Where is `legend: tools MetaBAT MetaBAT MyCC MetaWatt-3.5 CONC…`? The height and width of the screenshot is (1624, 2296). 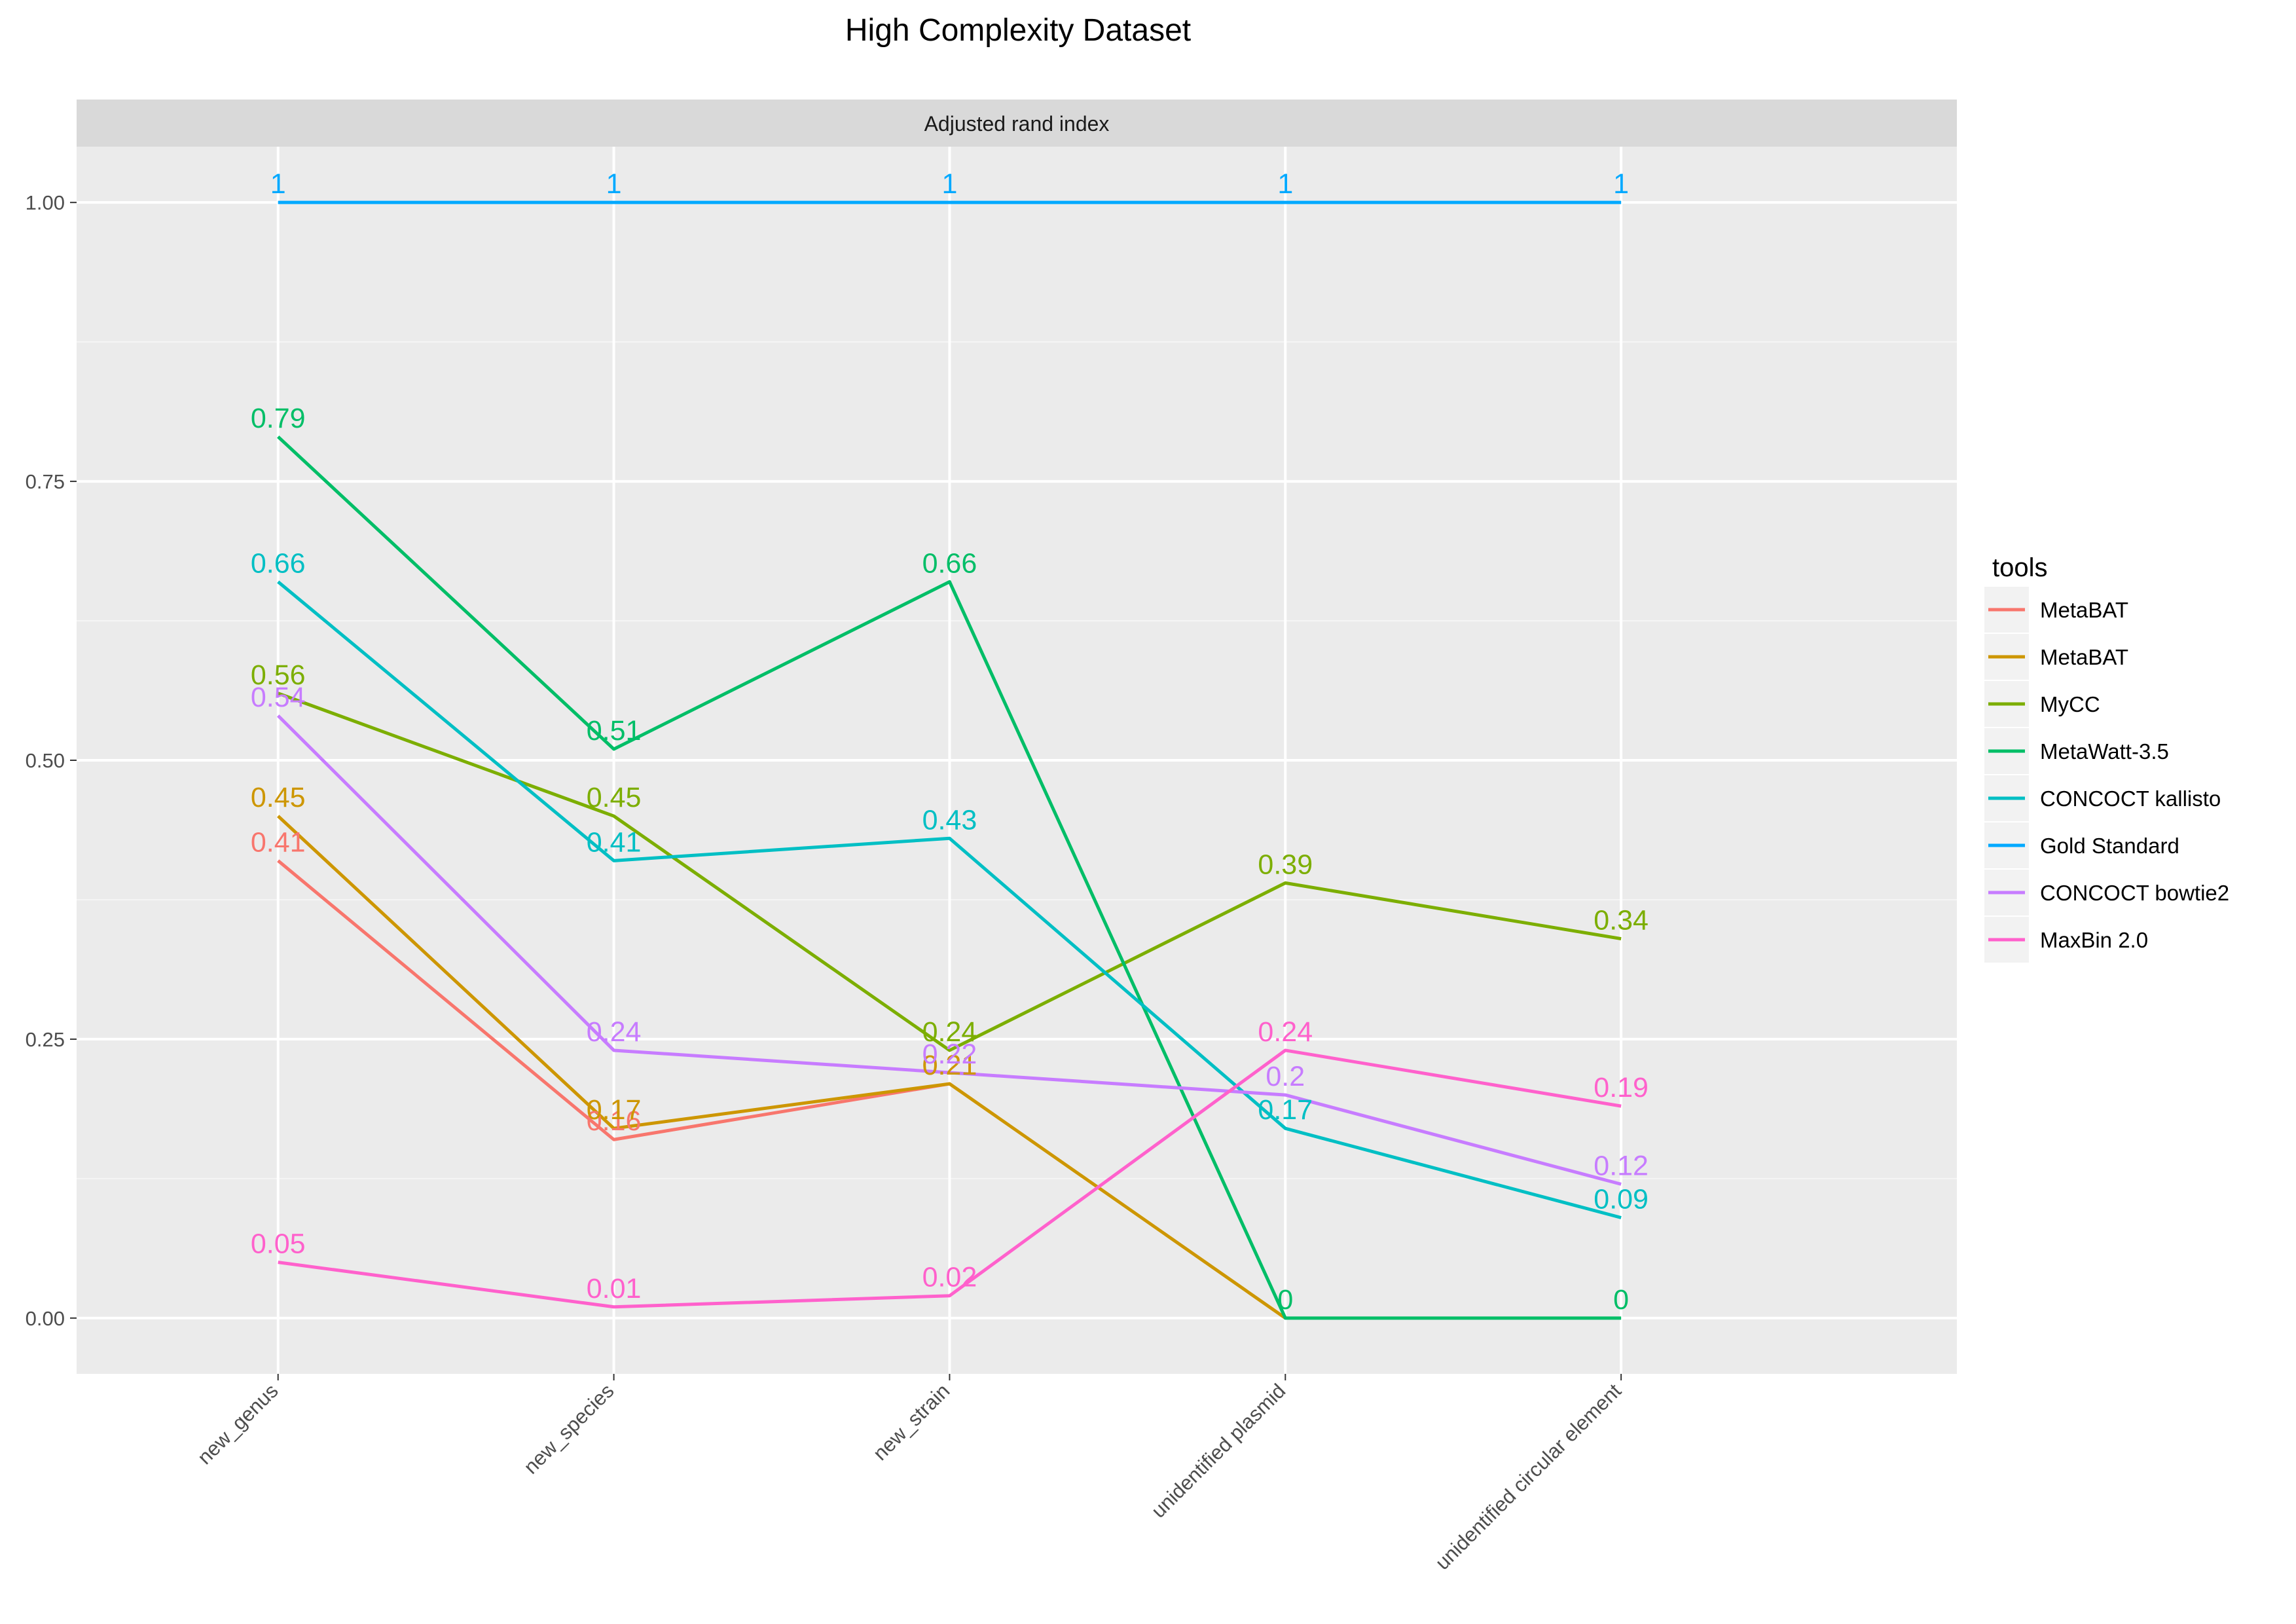 legend: tools MetaBAT MetaBAT MyCC MetaWatt-3.5 CONC… is located at coordinates (2106, 758).